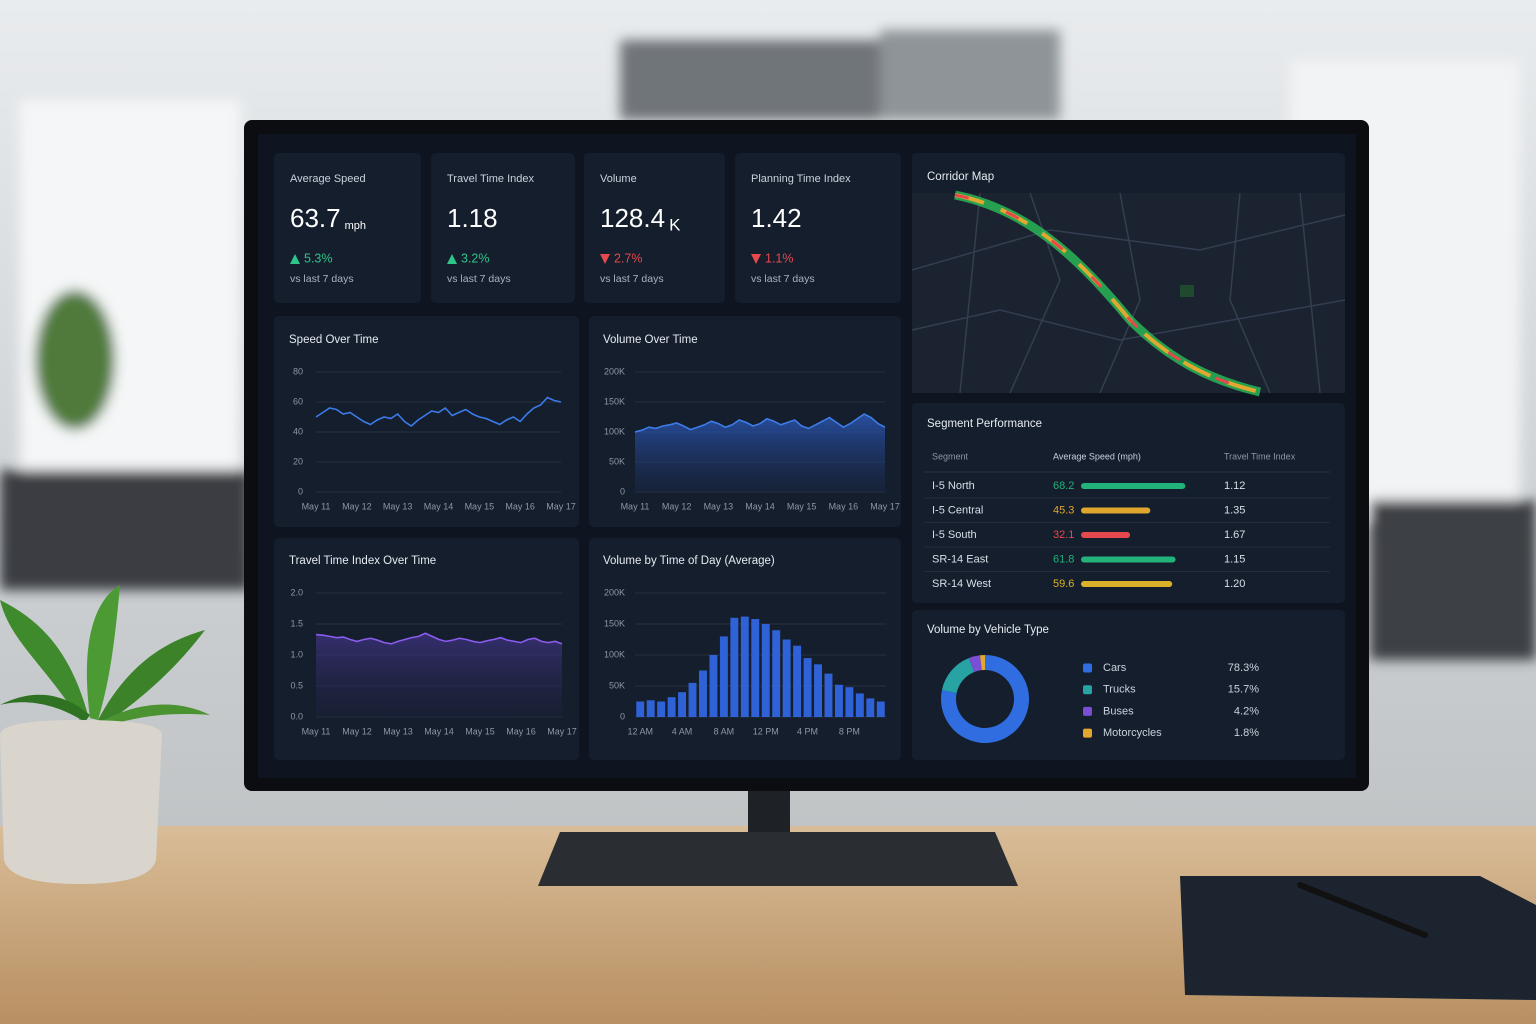 Image resolution: width=1536 pixels, height=1024 pixels. Describe the element at coordinates (779, 258) in the screenshot. I see `kpi-change: 1.1%` at that location.